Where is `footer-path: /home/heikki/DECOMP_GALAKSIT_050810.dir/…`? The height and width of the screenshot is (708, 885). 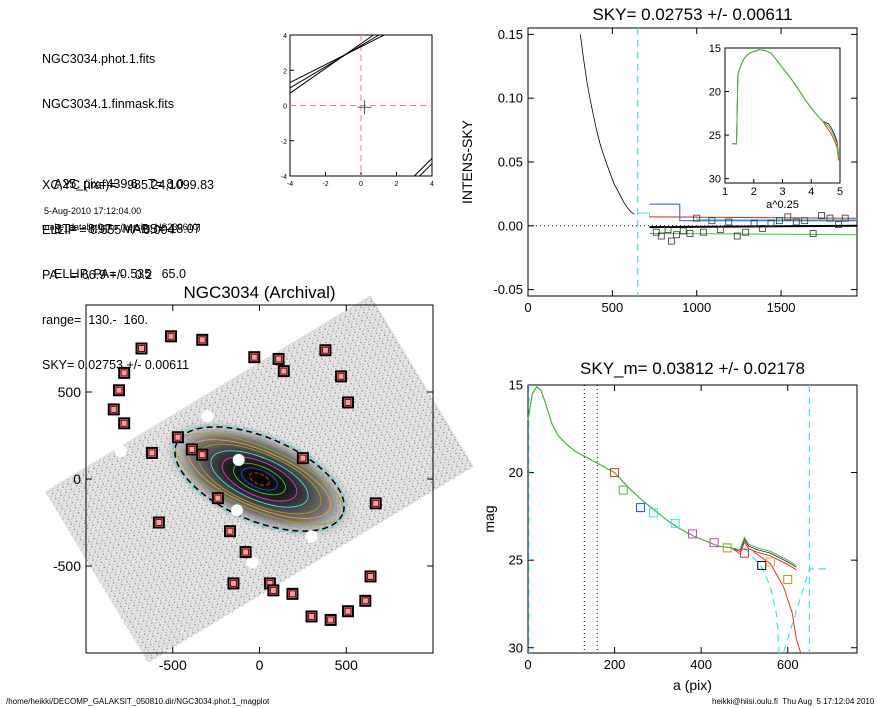
footer-path: /home/heikki/DECOMP_GALAKSIT_050810.dir/… is located at coordinates (138, 701).